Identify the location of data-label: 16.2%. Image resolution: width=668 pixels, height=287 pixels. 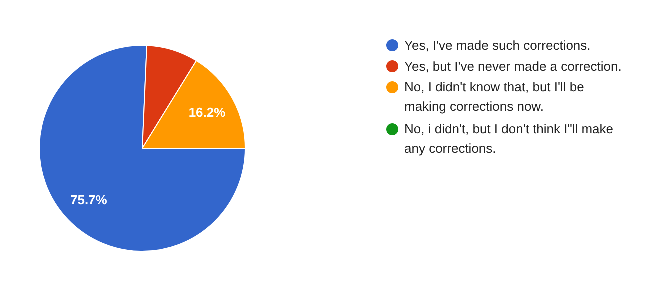
(207, 112).